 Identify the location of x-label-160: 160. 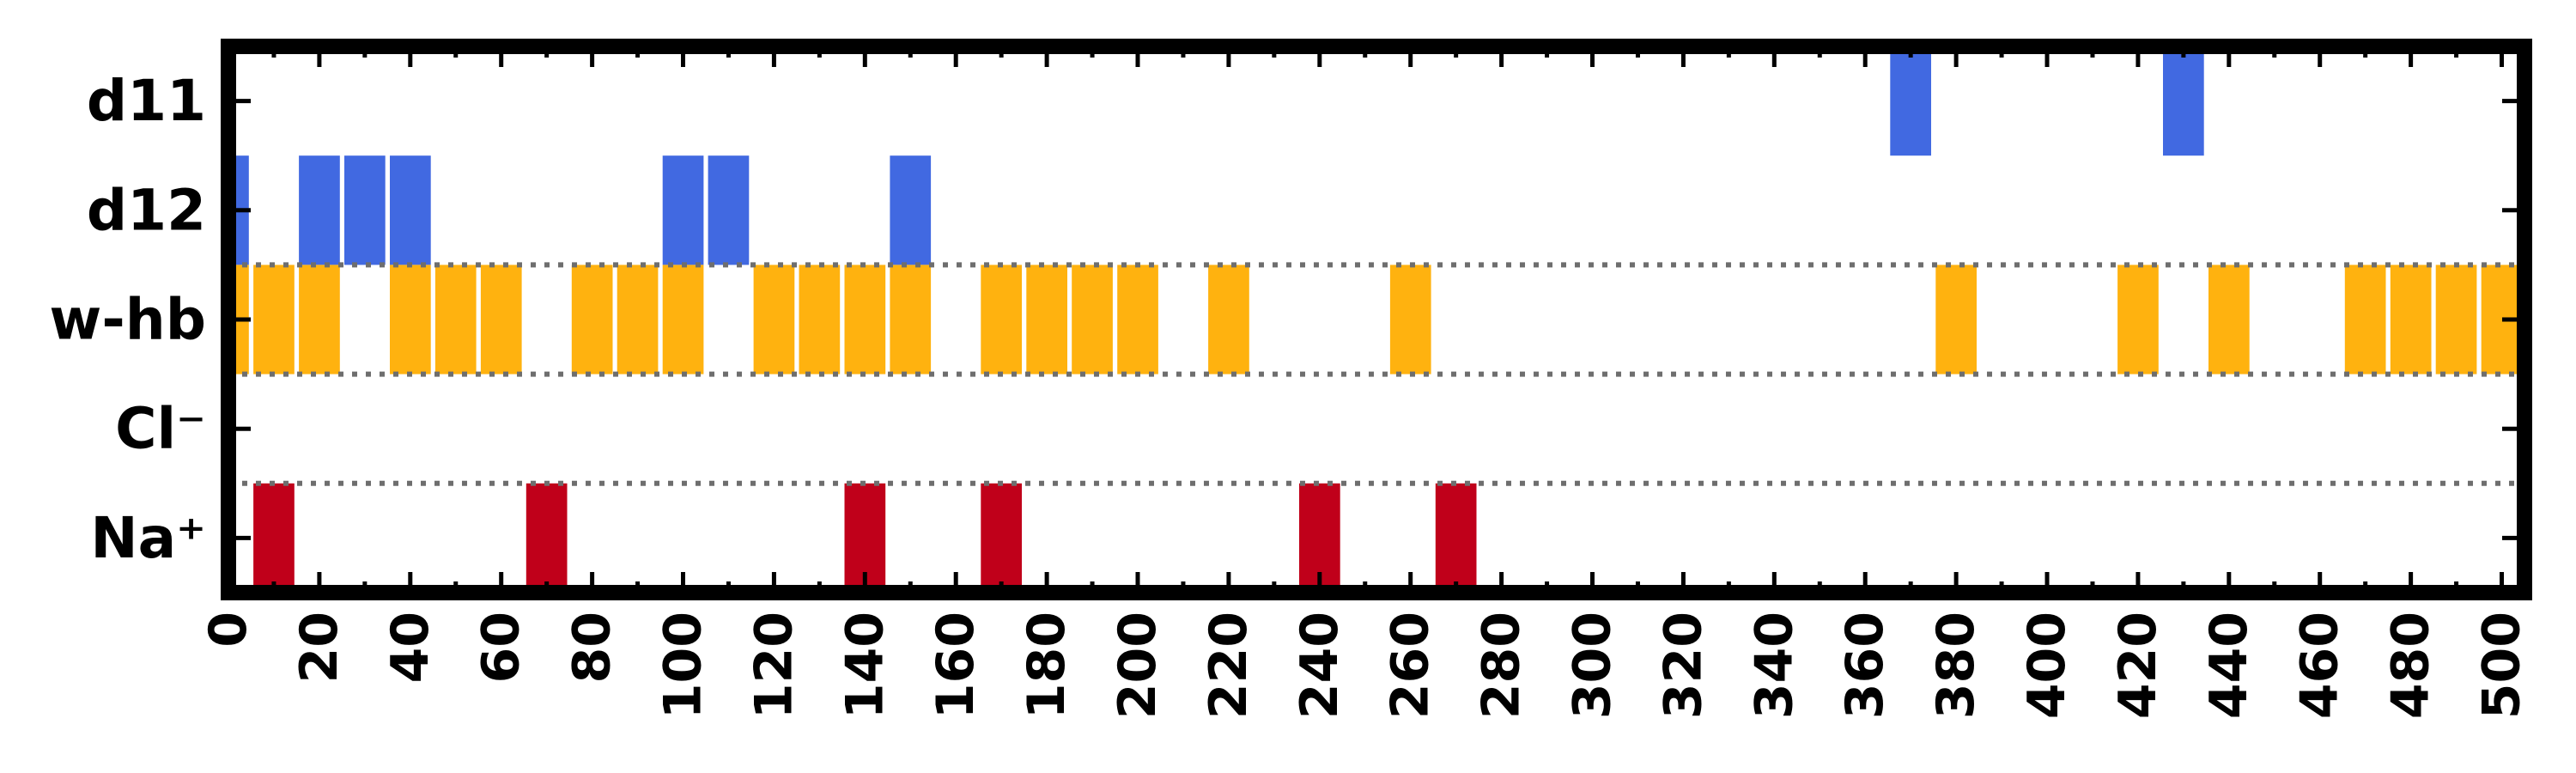
(956, 665).